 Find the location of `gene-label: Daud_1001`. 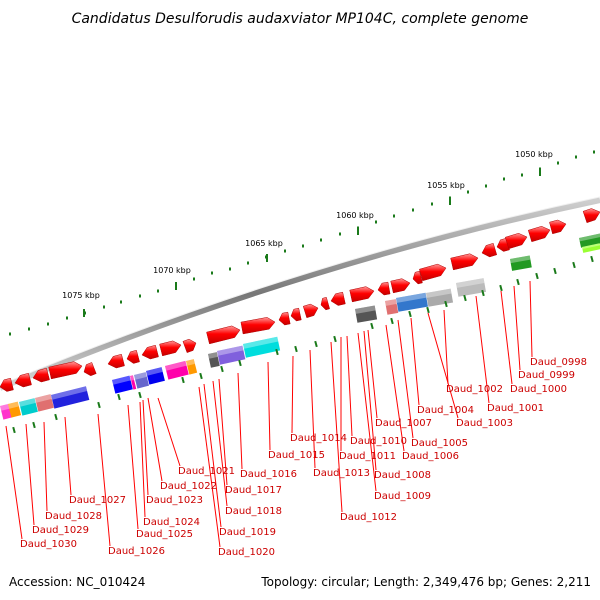

gene-label: Daud_1001 is located at coordinates (515, 408).